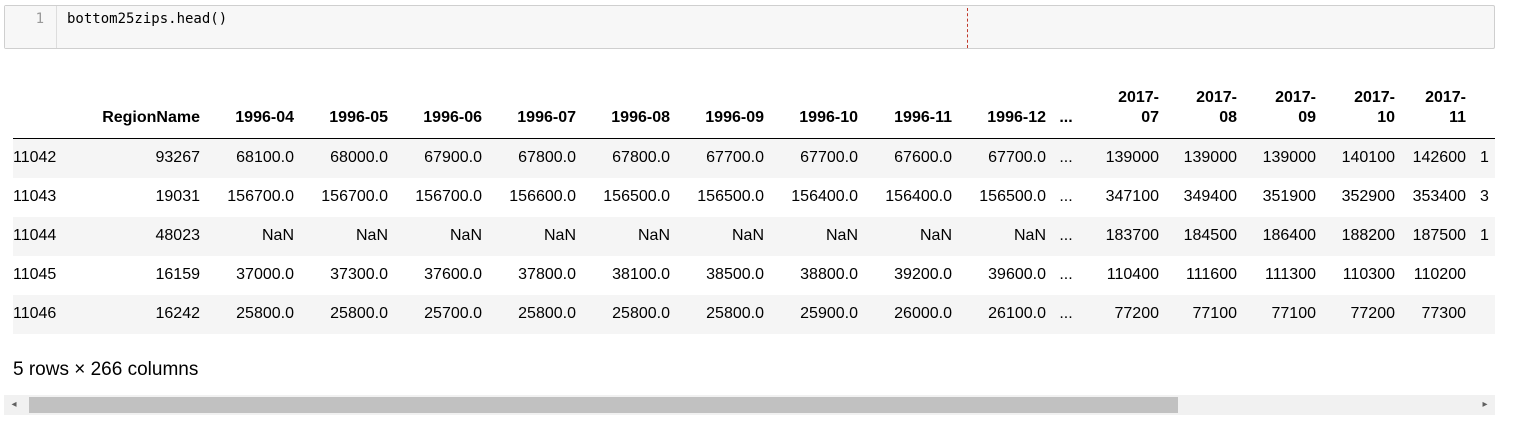 The width and height of the screenshot is (1515, 425). Describe the element at coordinates (828, 117) in the screenshot. I see `column-header: 1996-10` at that location.